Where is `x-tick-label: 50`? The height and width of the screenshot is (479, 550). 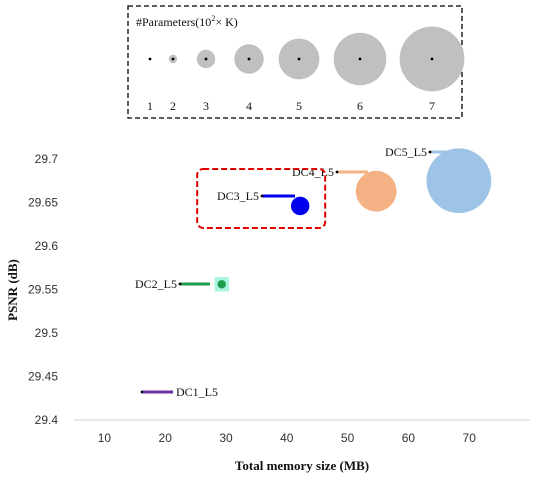 x-tick-label: 50 is located at coordinates (348, 438).